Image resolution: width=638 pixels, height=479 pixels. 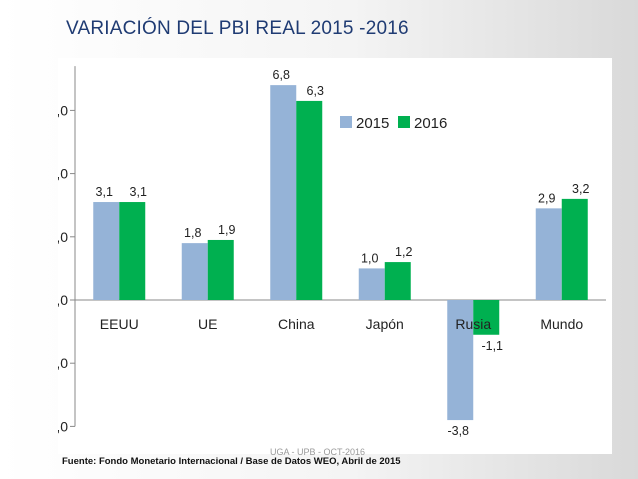 I want to click on bar-2015-ue, so click(x=194, y=271).